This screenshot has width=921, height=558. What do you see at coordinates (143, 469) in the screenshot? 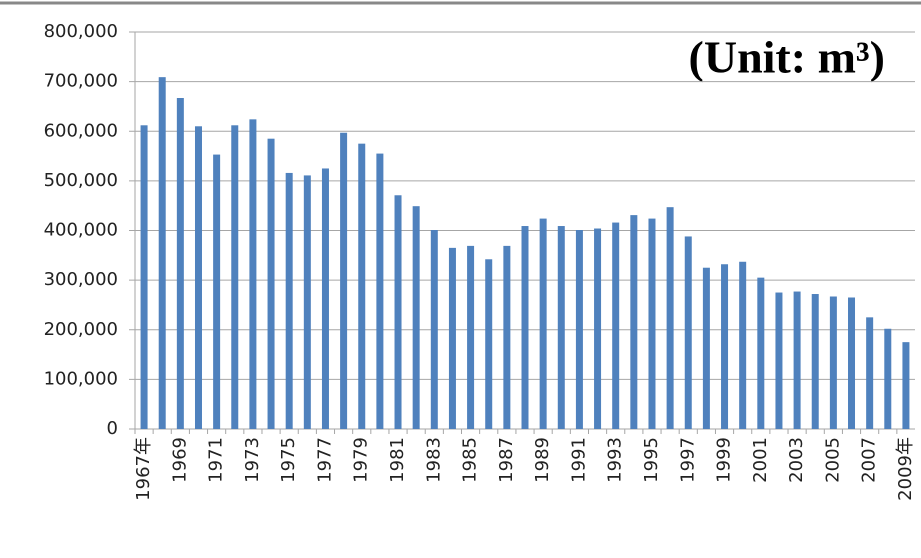
I see `x-tick-label: 1967年` at bounding box center [143, 469].